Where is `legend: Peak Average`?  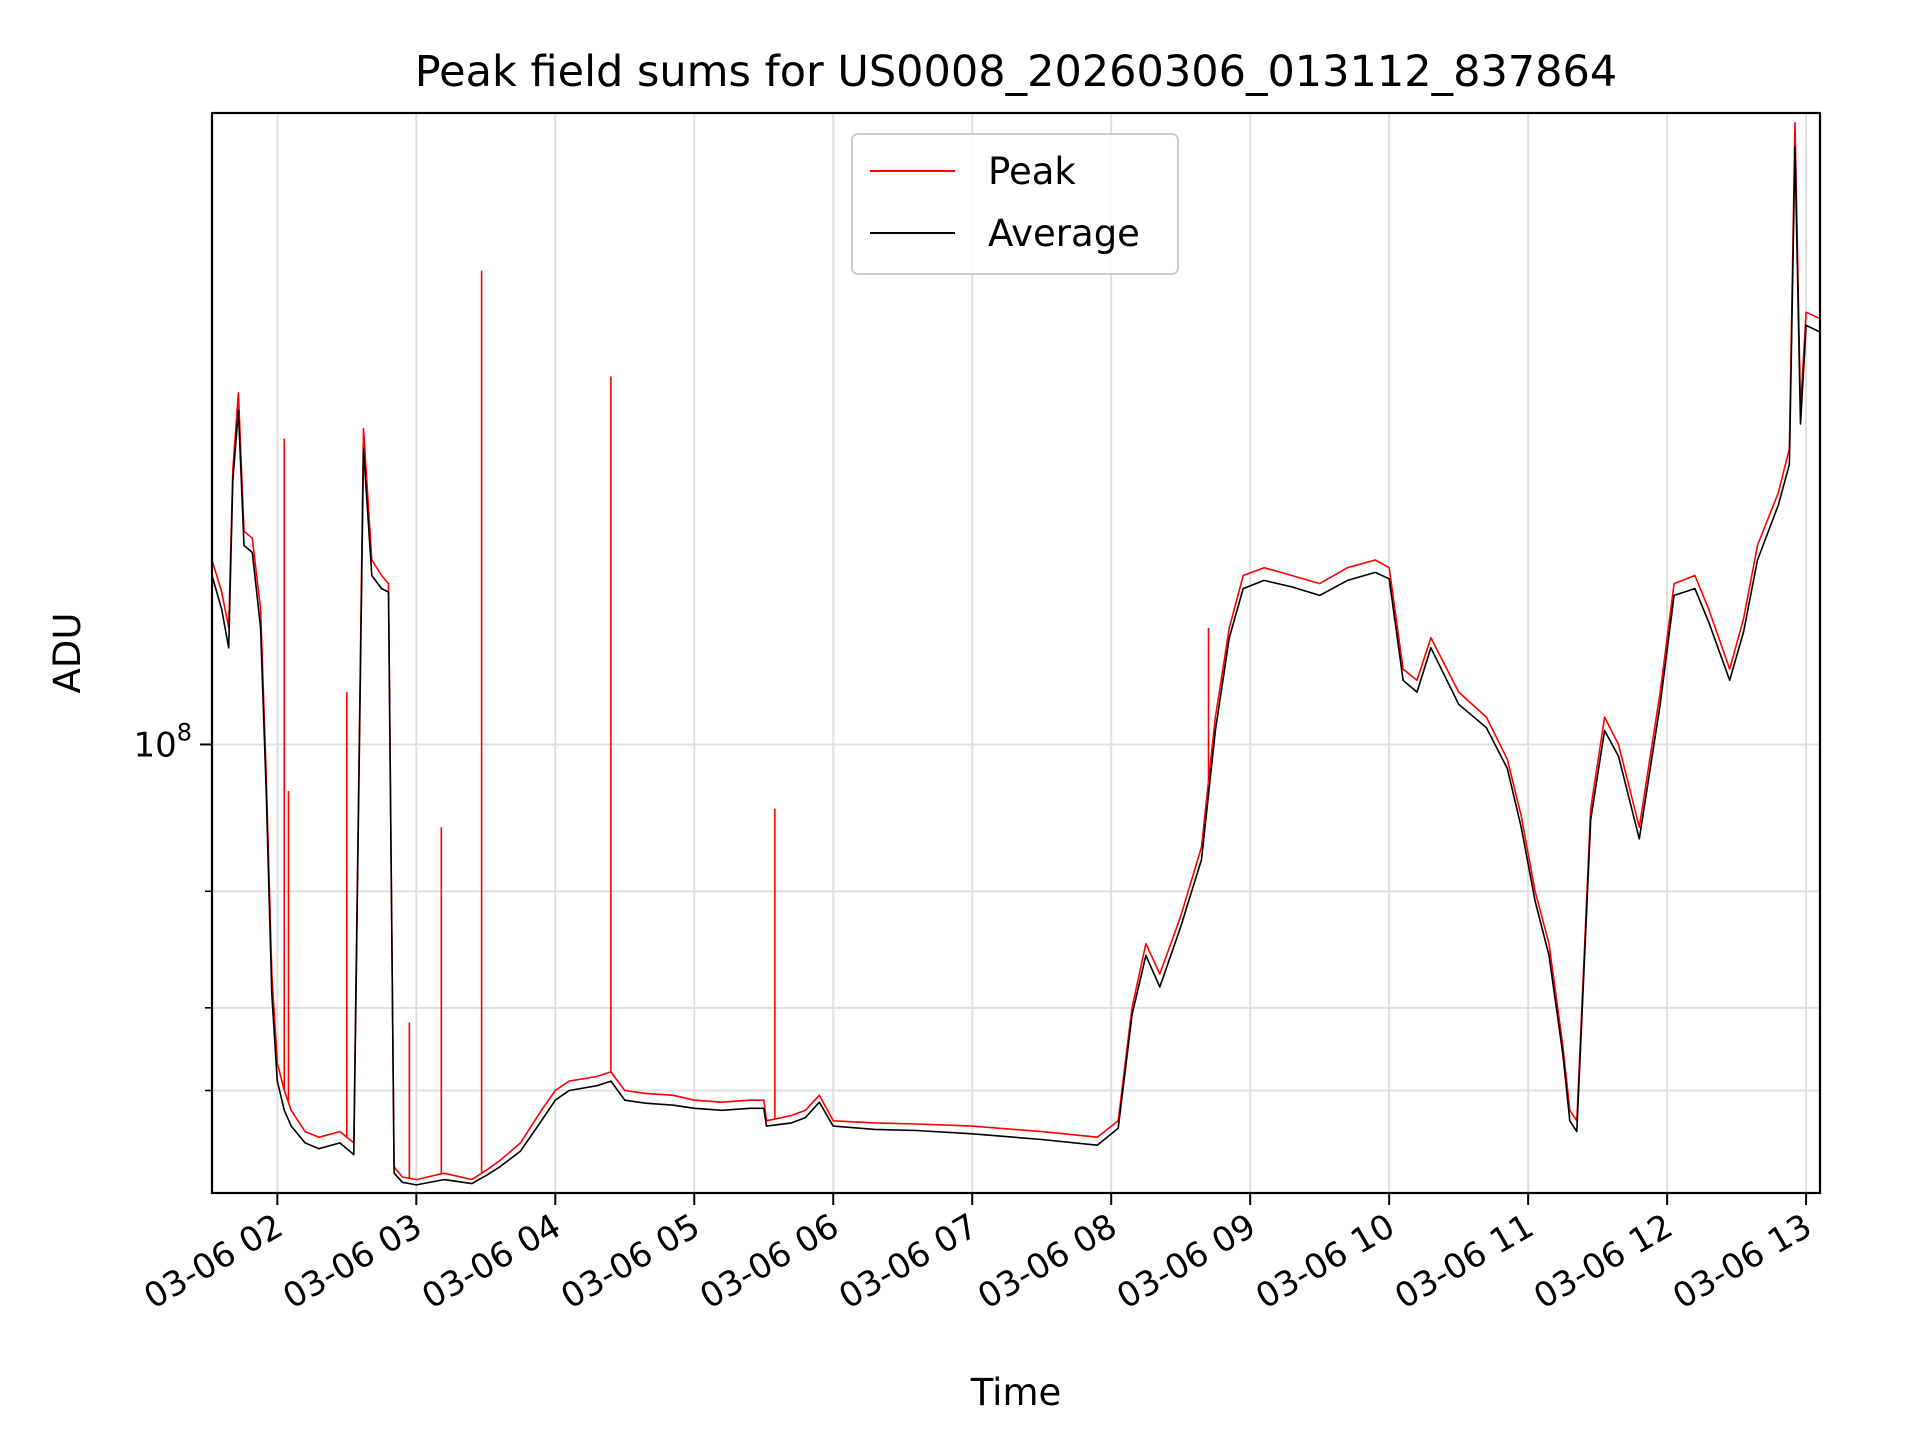 legend: Peak Average is located at coordinates (1015, 204).